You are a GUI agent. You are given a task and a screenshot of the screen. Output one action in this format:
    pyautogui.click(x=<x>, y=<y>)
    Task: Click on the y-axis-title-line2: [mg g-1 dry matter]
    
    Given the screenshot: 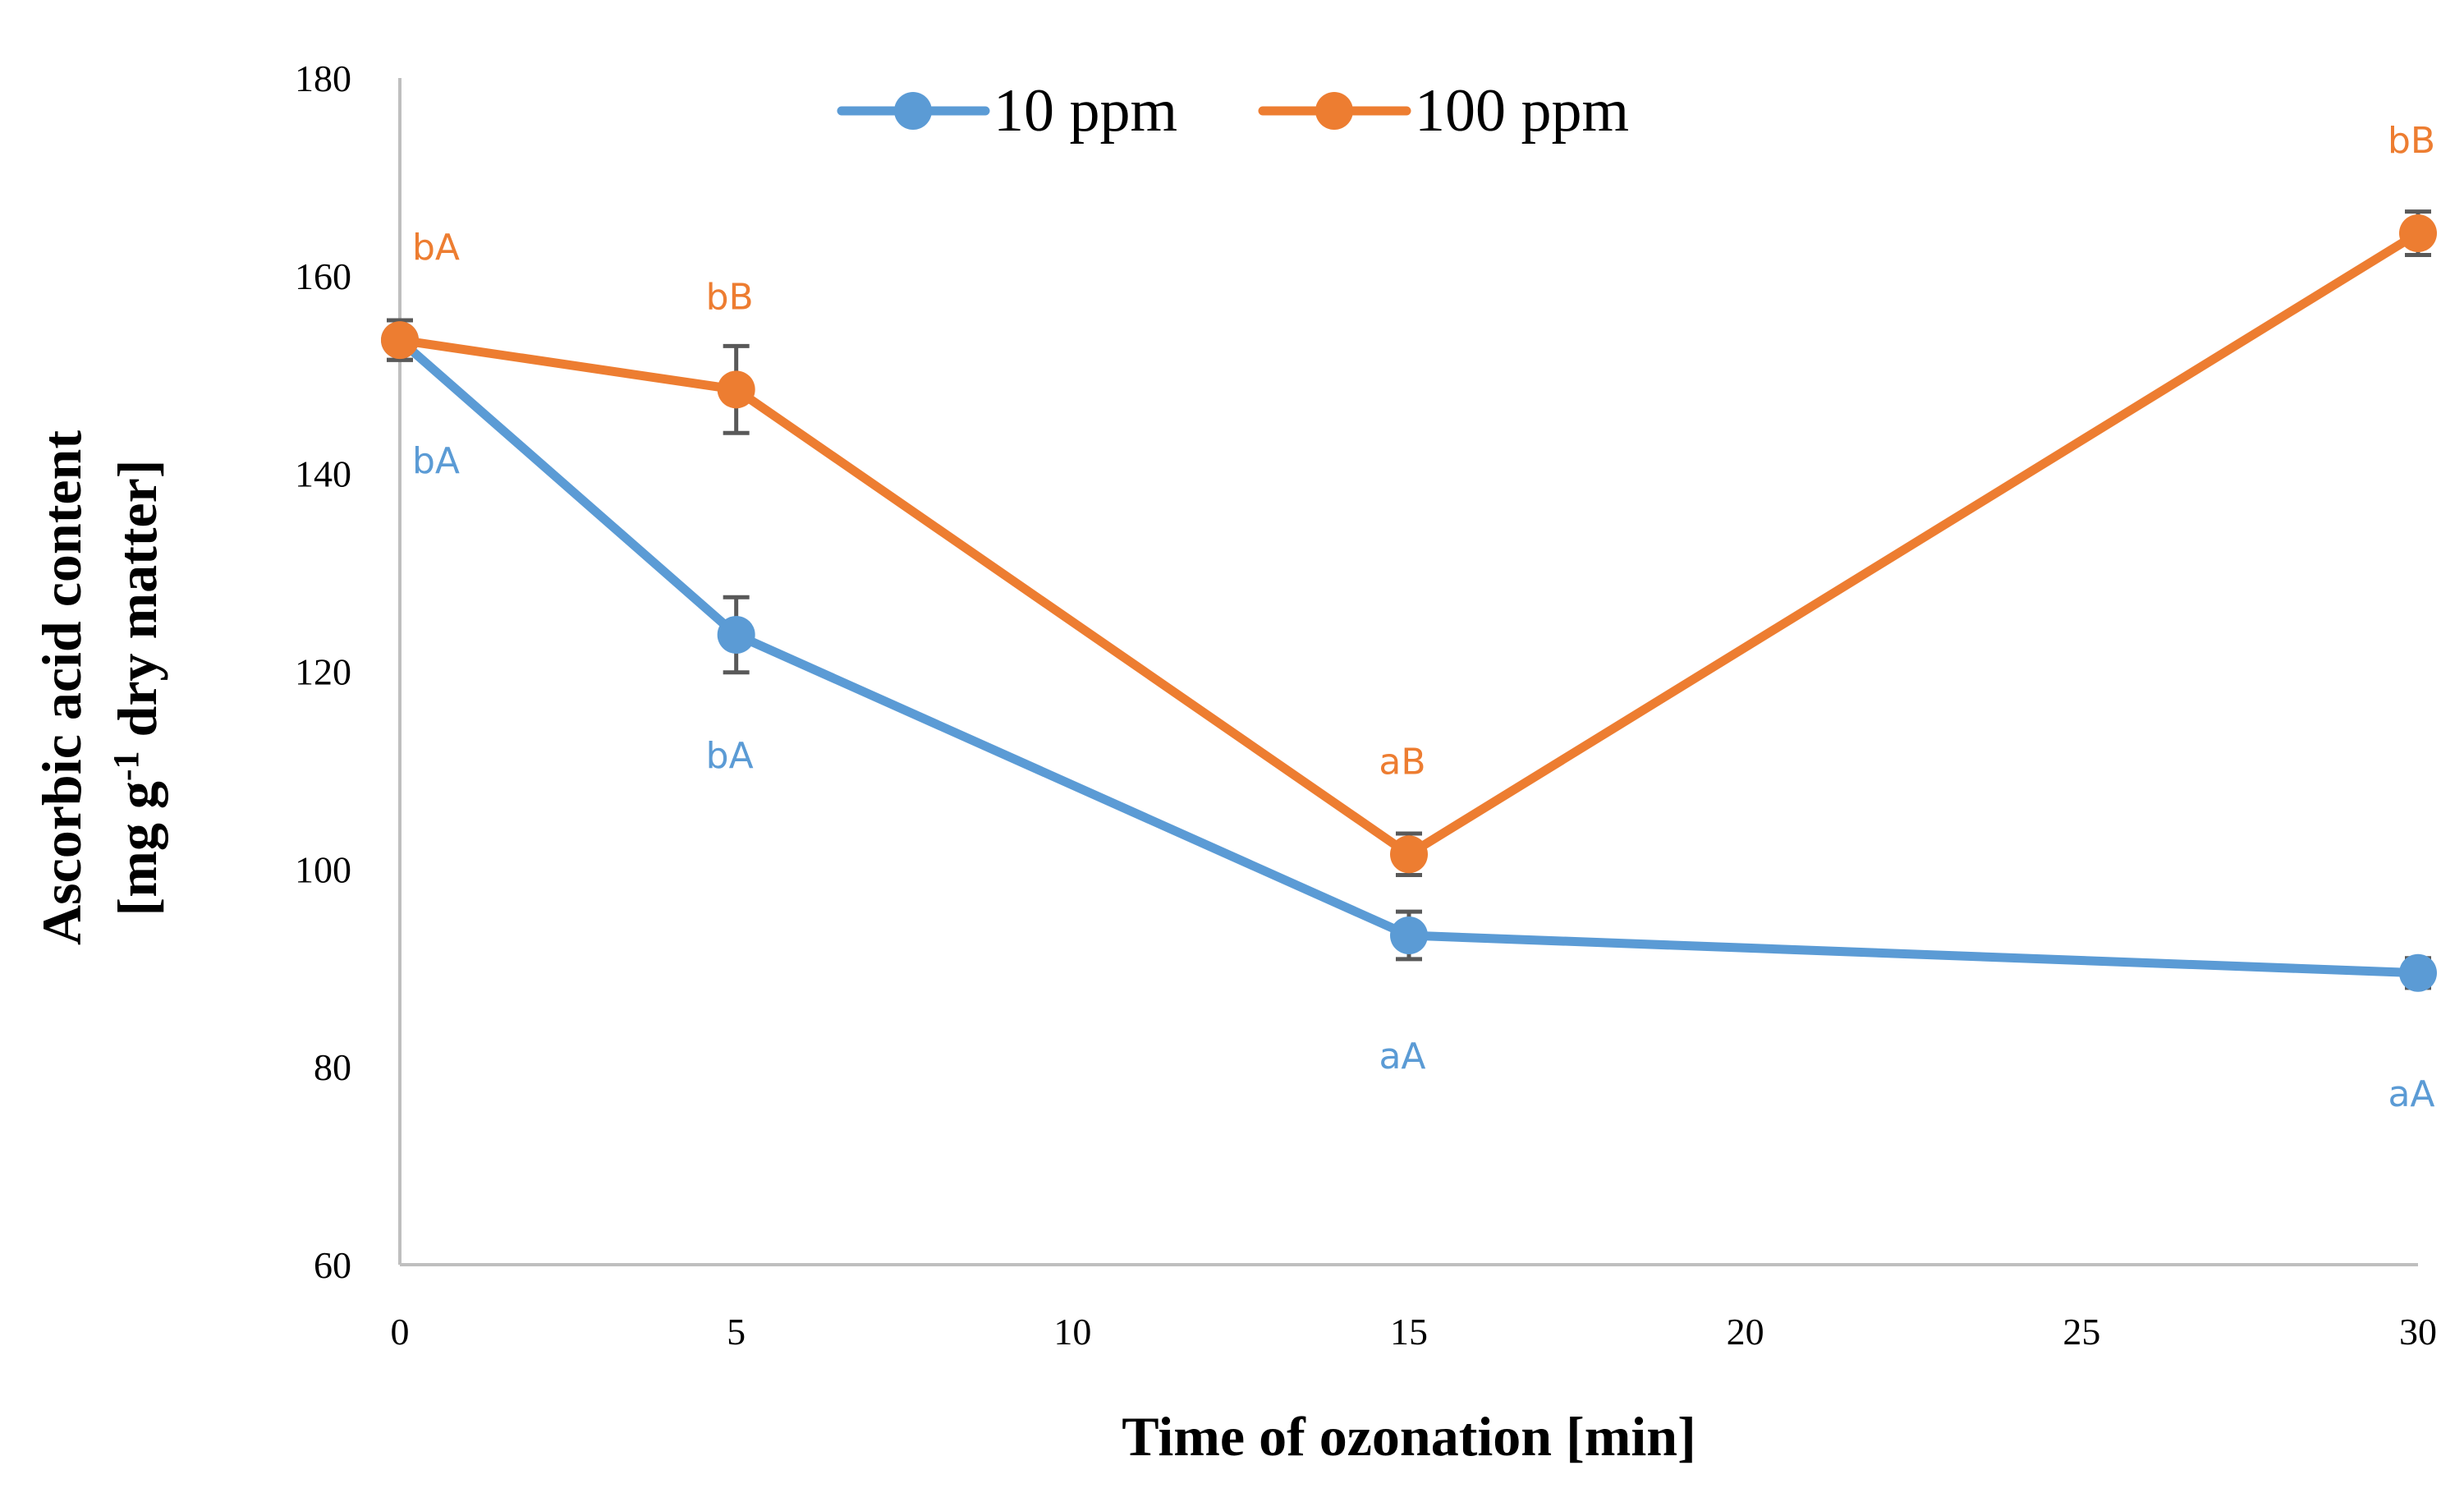 What is the action you would take?
    pyautogui.click(x=137, y=688)
    